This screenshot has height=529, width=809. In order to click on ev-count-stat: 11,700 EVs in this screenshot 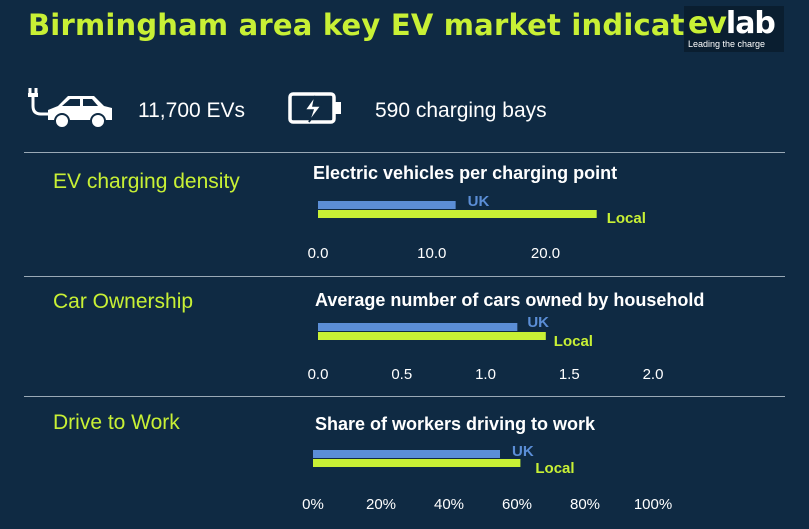, I will do `click(192, 110)`.